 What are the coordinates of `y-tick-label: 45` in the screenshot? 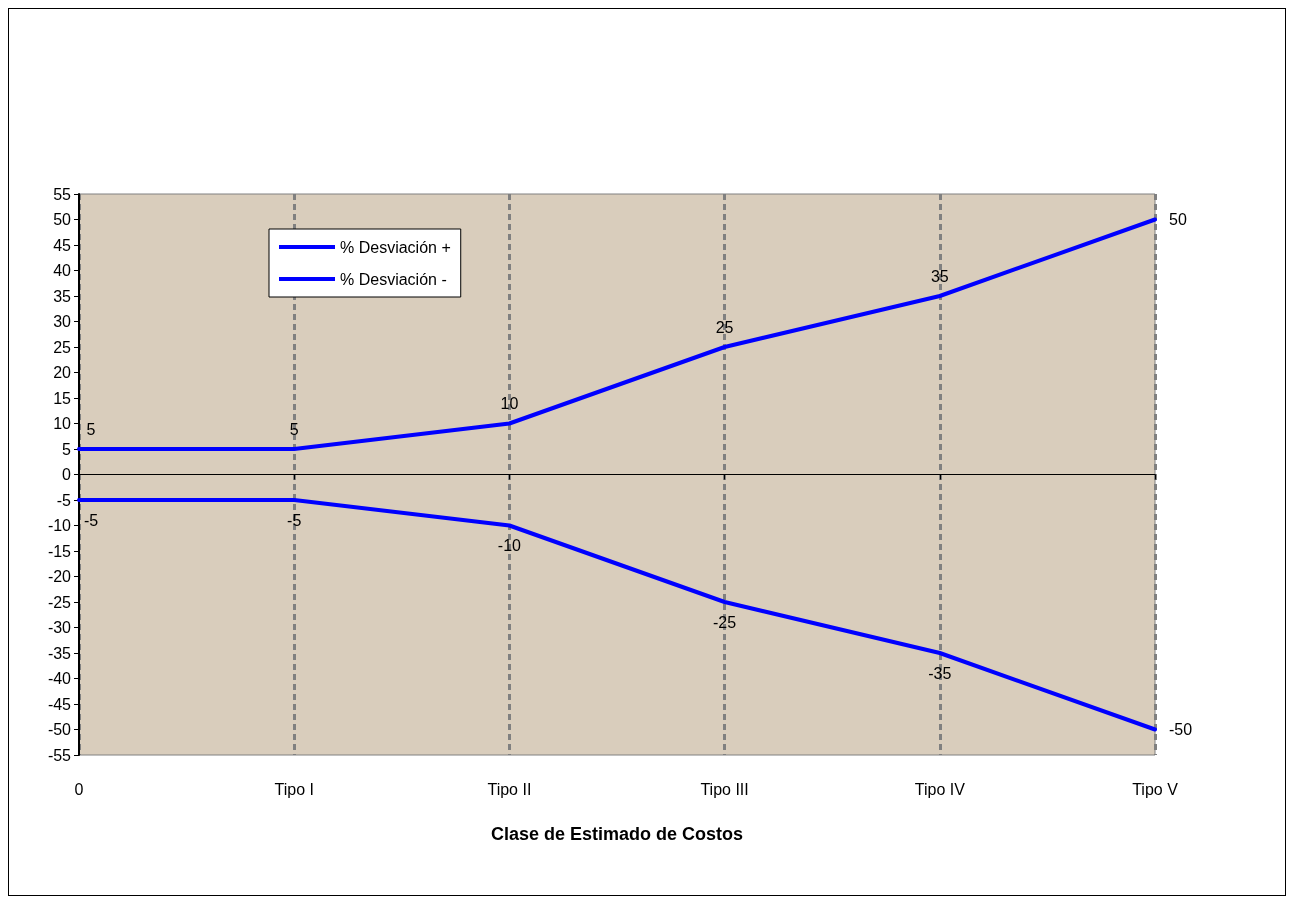 It's located at (62, 245).